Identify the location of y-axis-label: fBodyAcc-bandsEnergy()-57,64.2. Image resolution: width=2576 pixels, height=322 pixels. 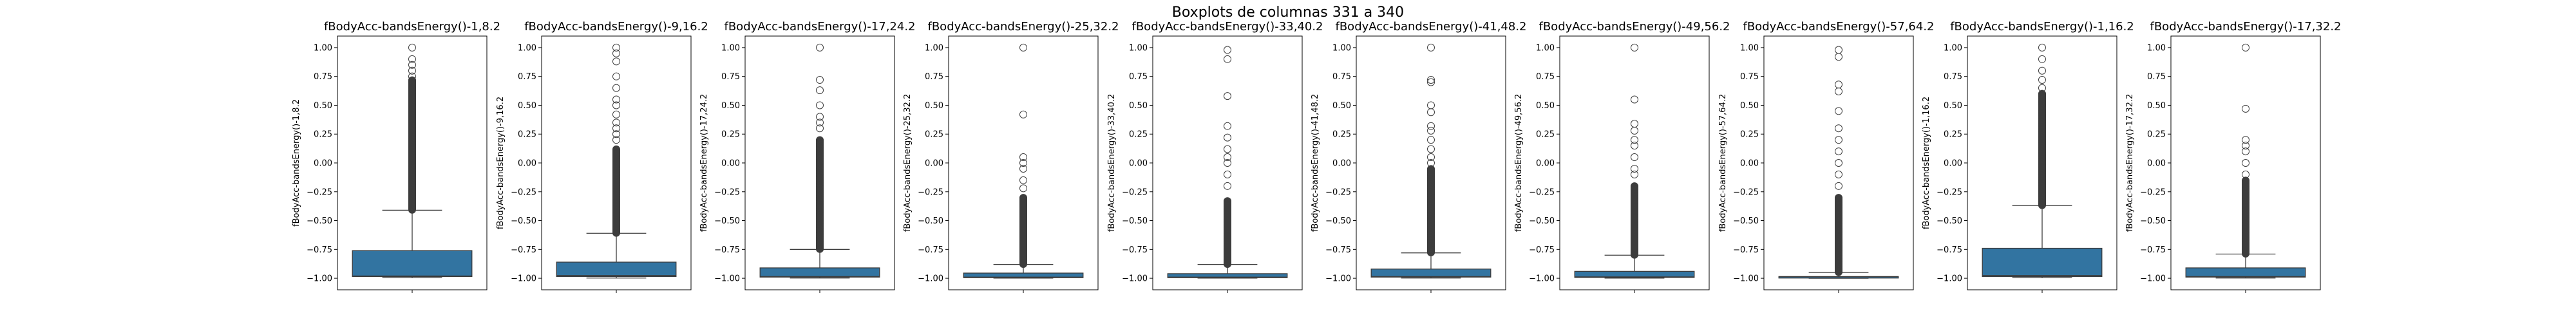
(1723, 163).